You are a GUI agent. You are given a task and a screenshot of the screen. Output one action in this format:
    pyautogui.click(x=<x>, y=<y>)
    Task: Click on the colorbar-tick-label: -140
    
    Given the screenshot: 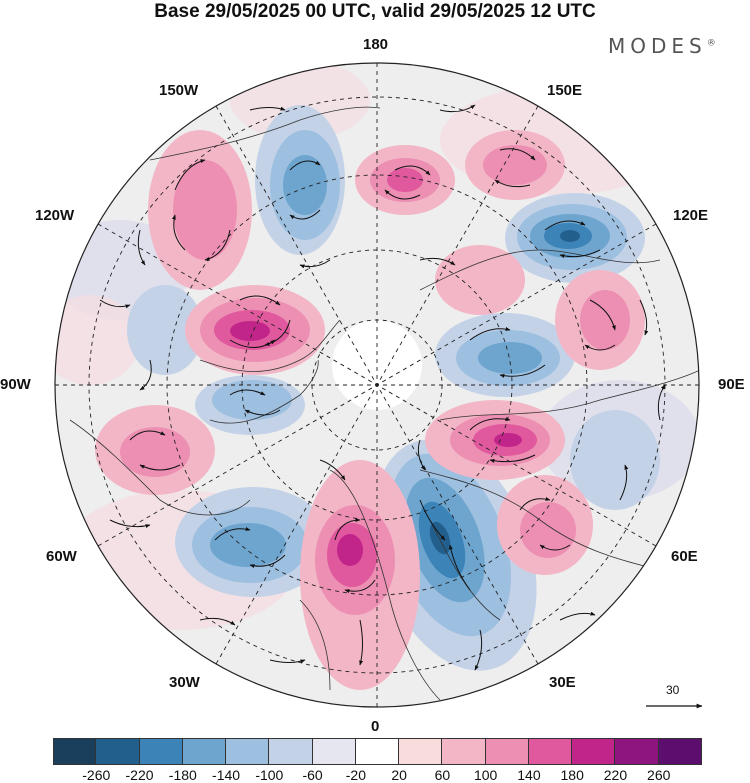 What is the action you would take?
    pyautogui.click(x=226, y=775)
    